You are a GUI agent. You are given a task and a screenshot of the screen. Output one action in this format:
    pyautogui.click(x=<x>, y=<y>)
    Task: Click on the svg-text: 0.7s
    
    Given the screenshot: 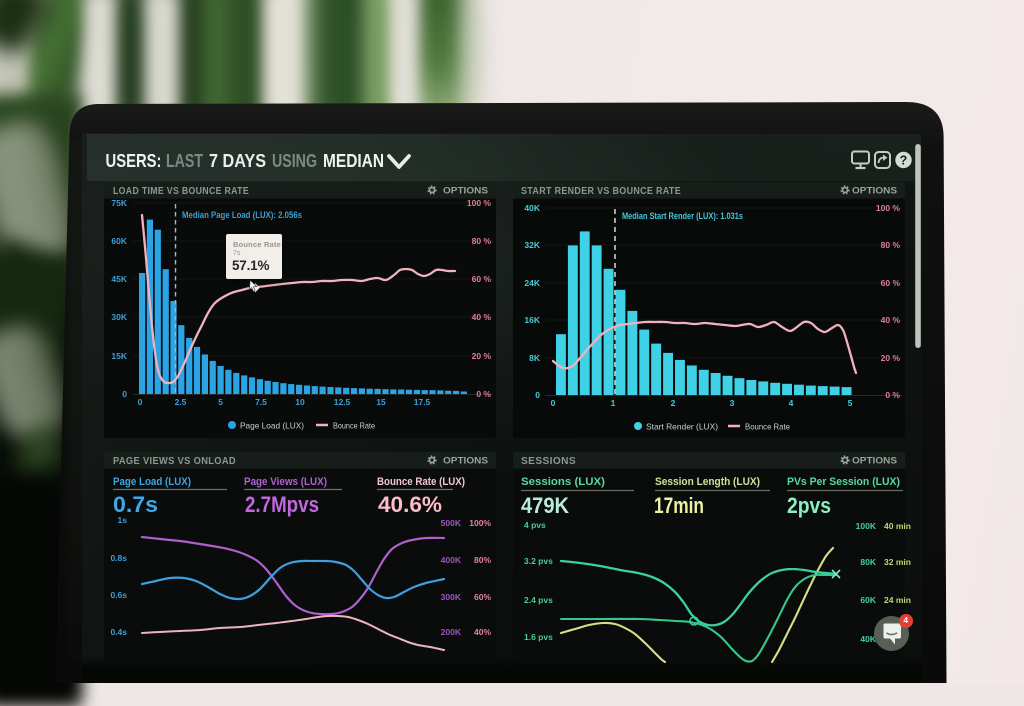 What is the action you would take?
    pyautogui.click(x=135, y=504)
    